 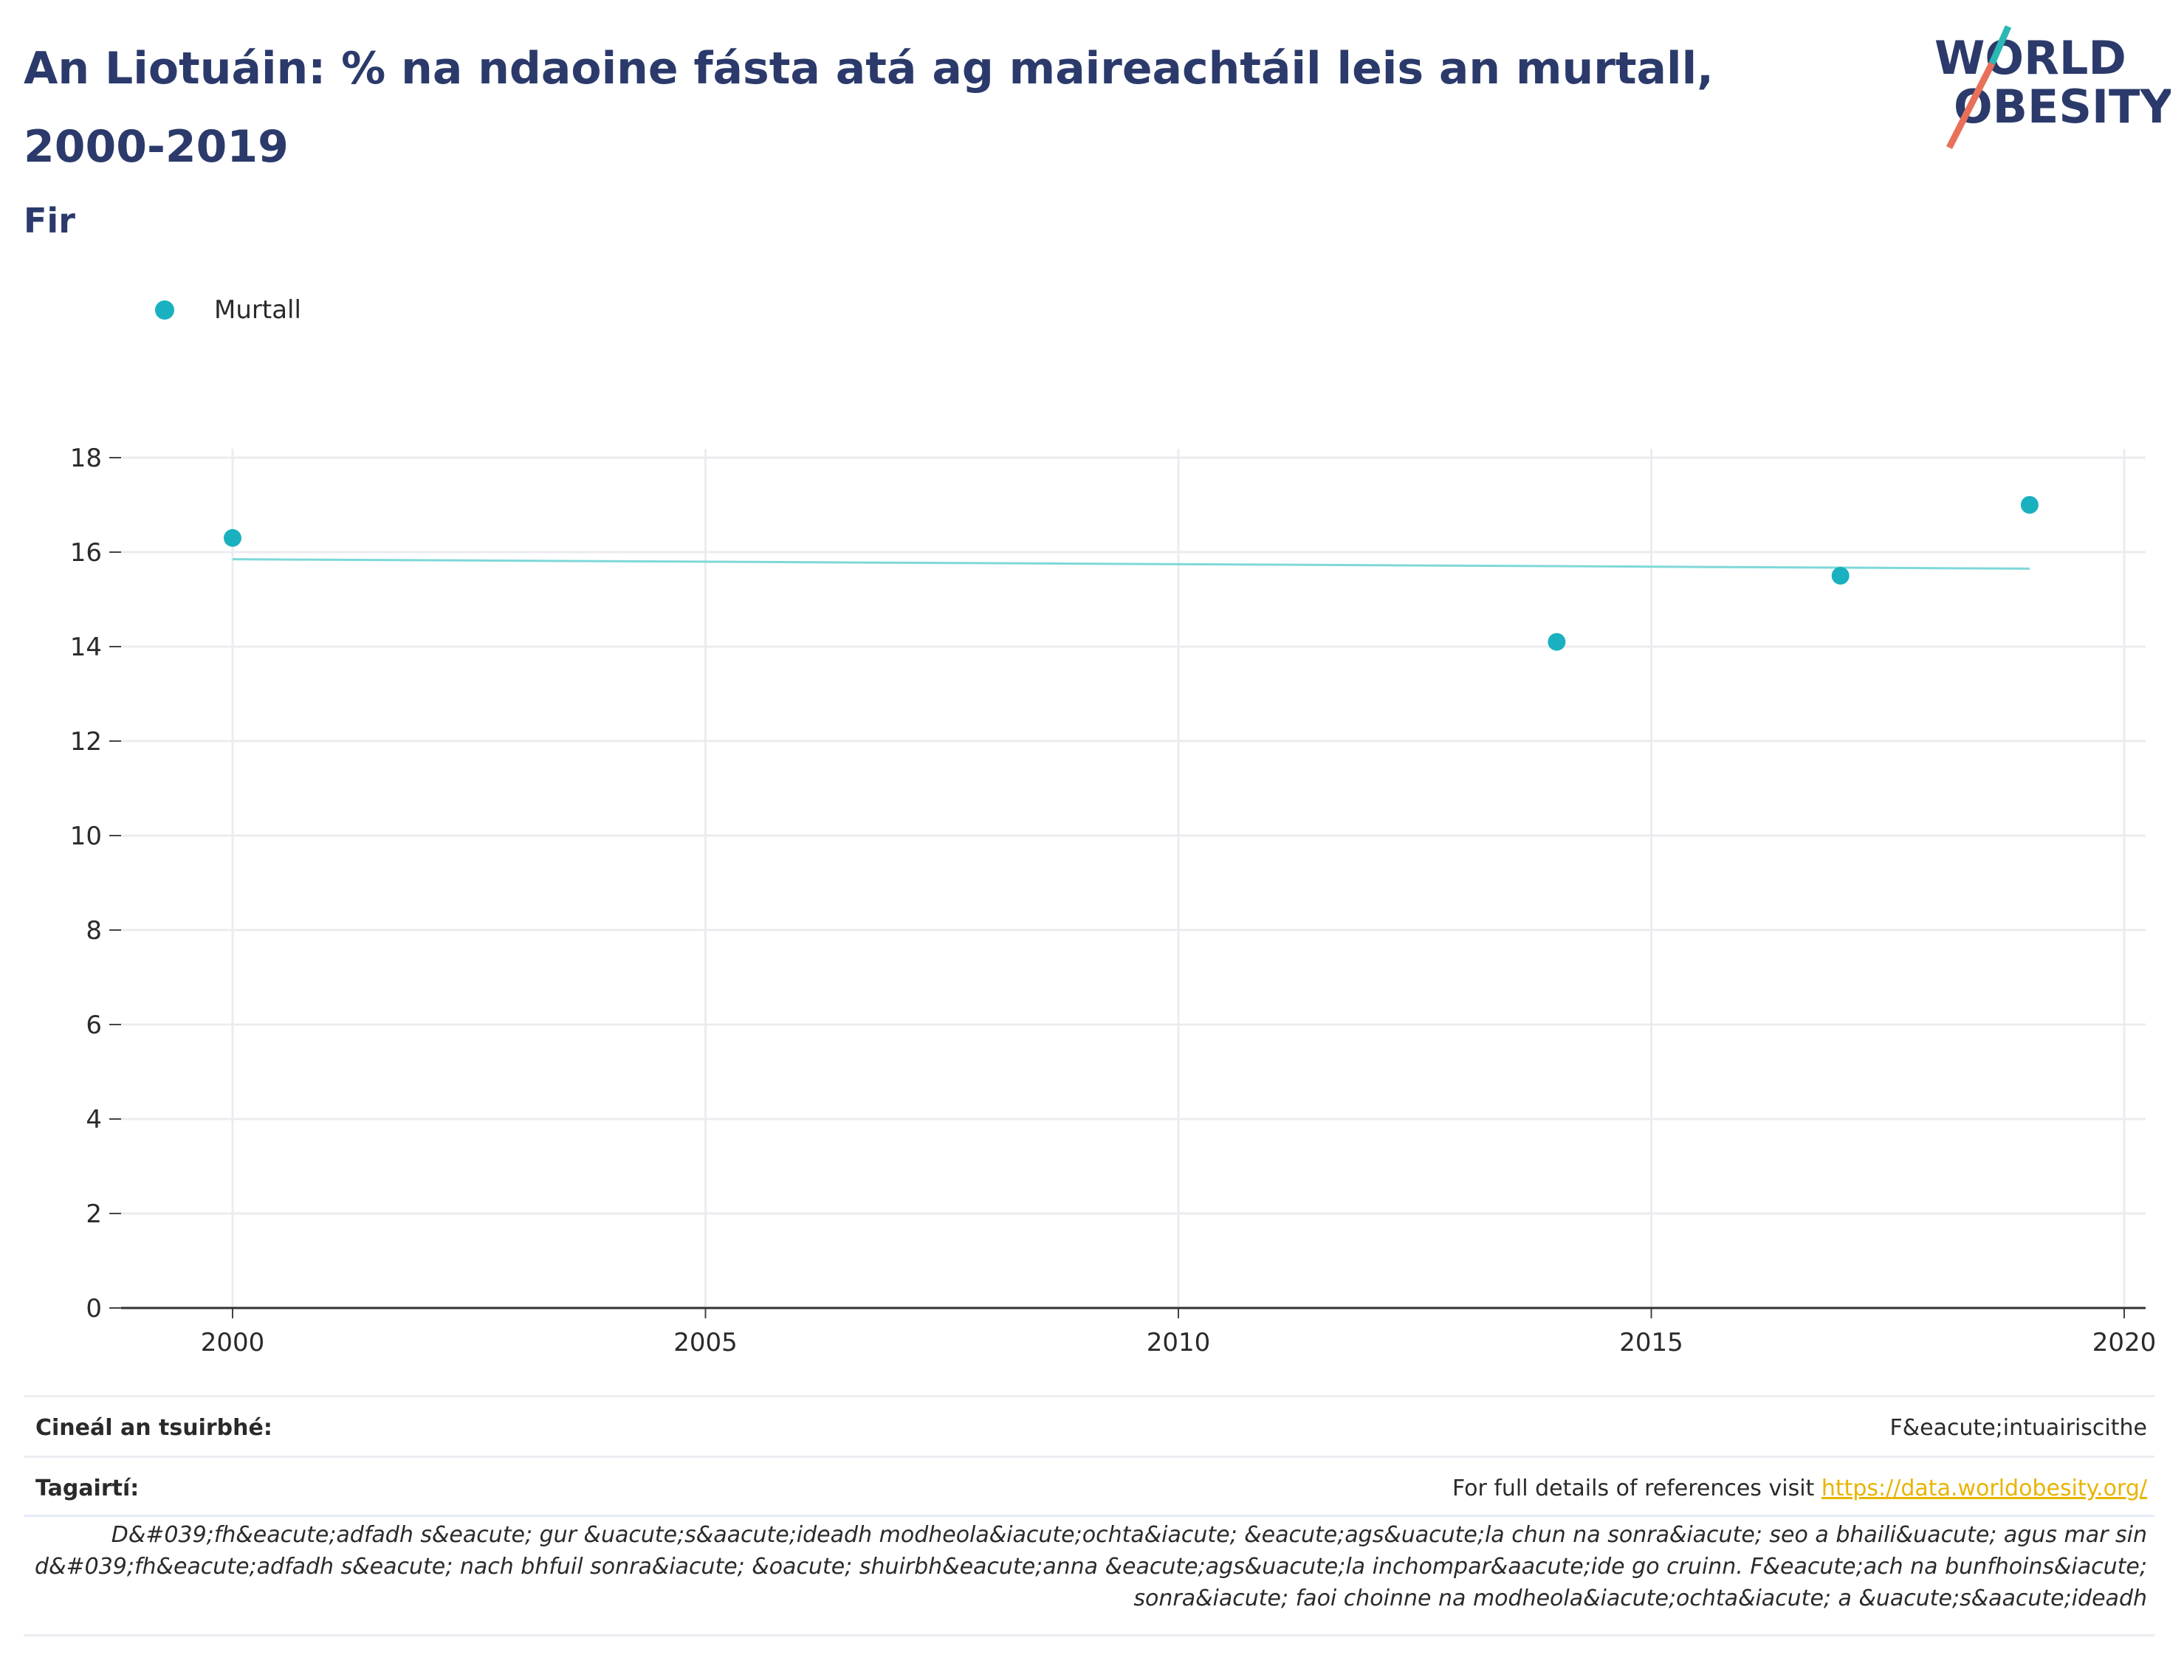 I want to click on world-obesity-logo: WORLD OBESITY, so click(x=2052, y=87).